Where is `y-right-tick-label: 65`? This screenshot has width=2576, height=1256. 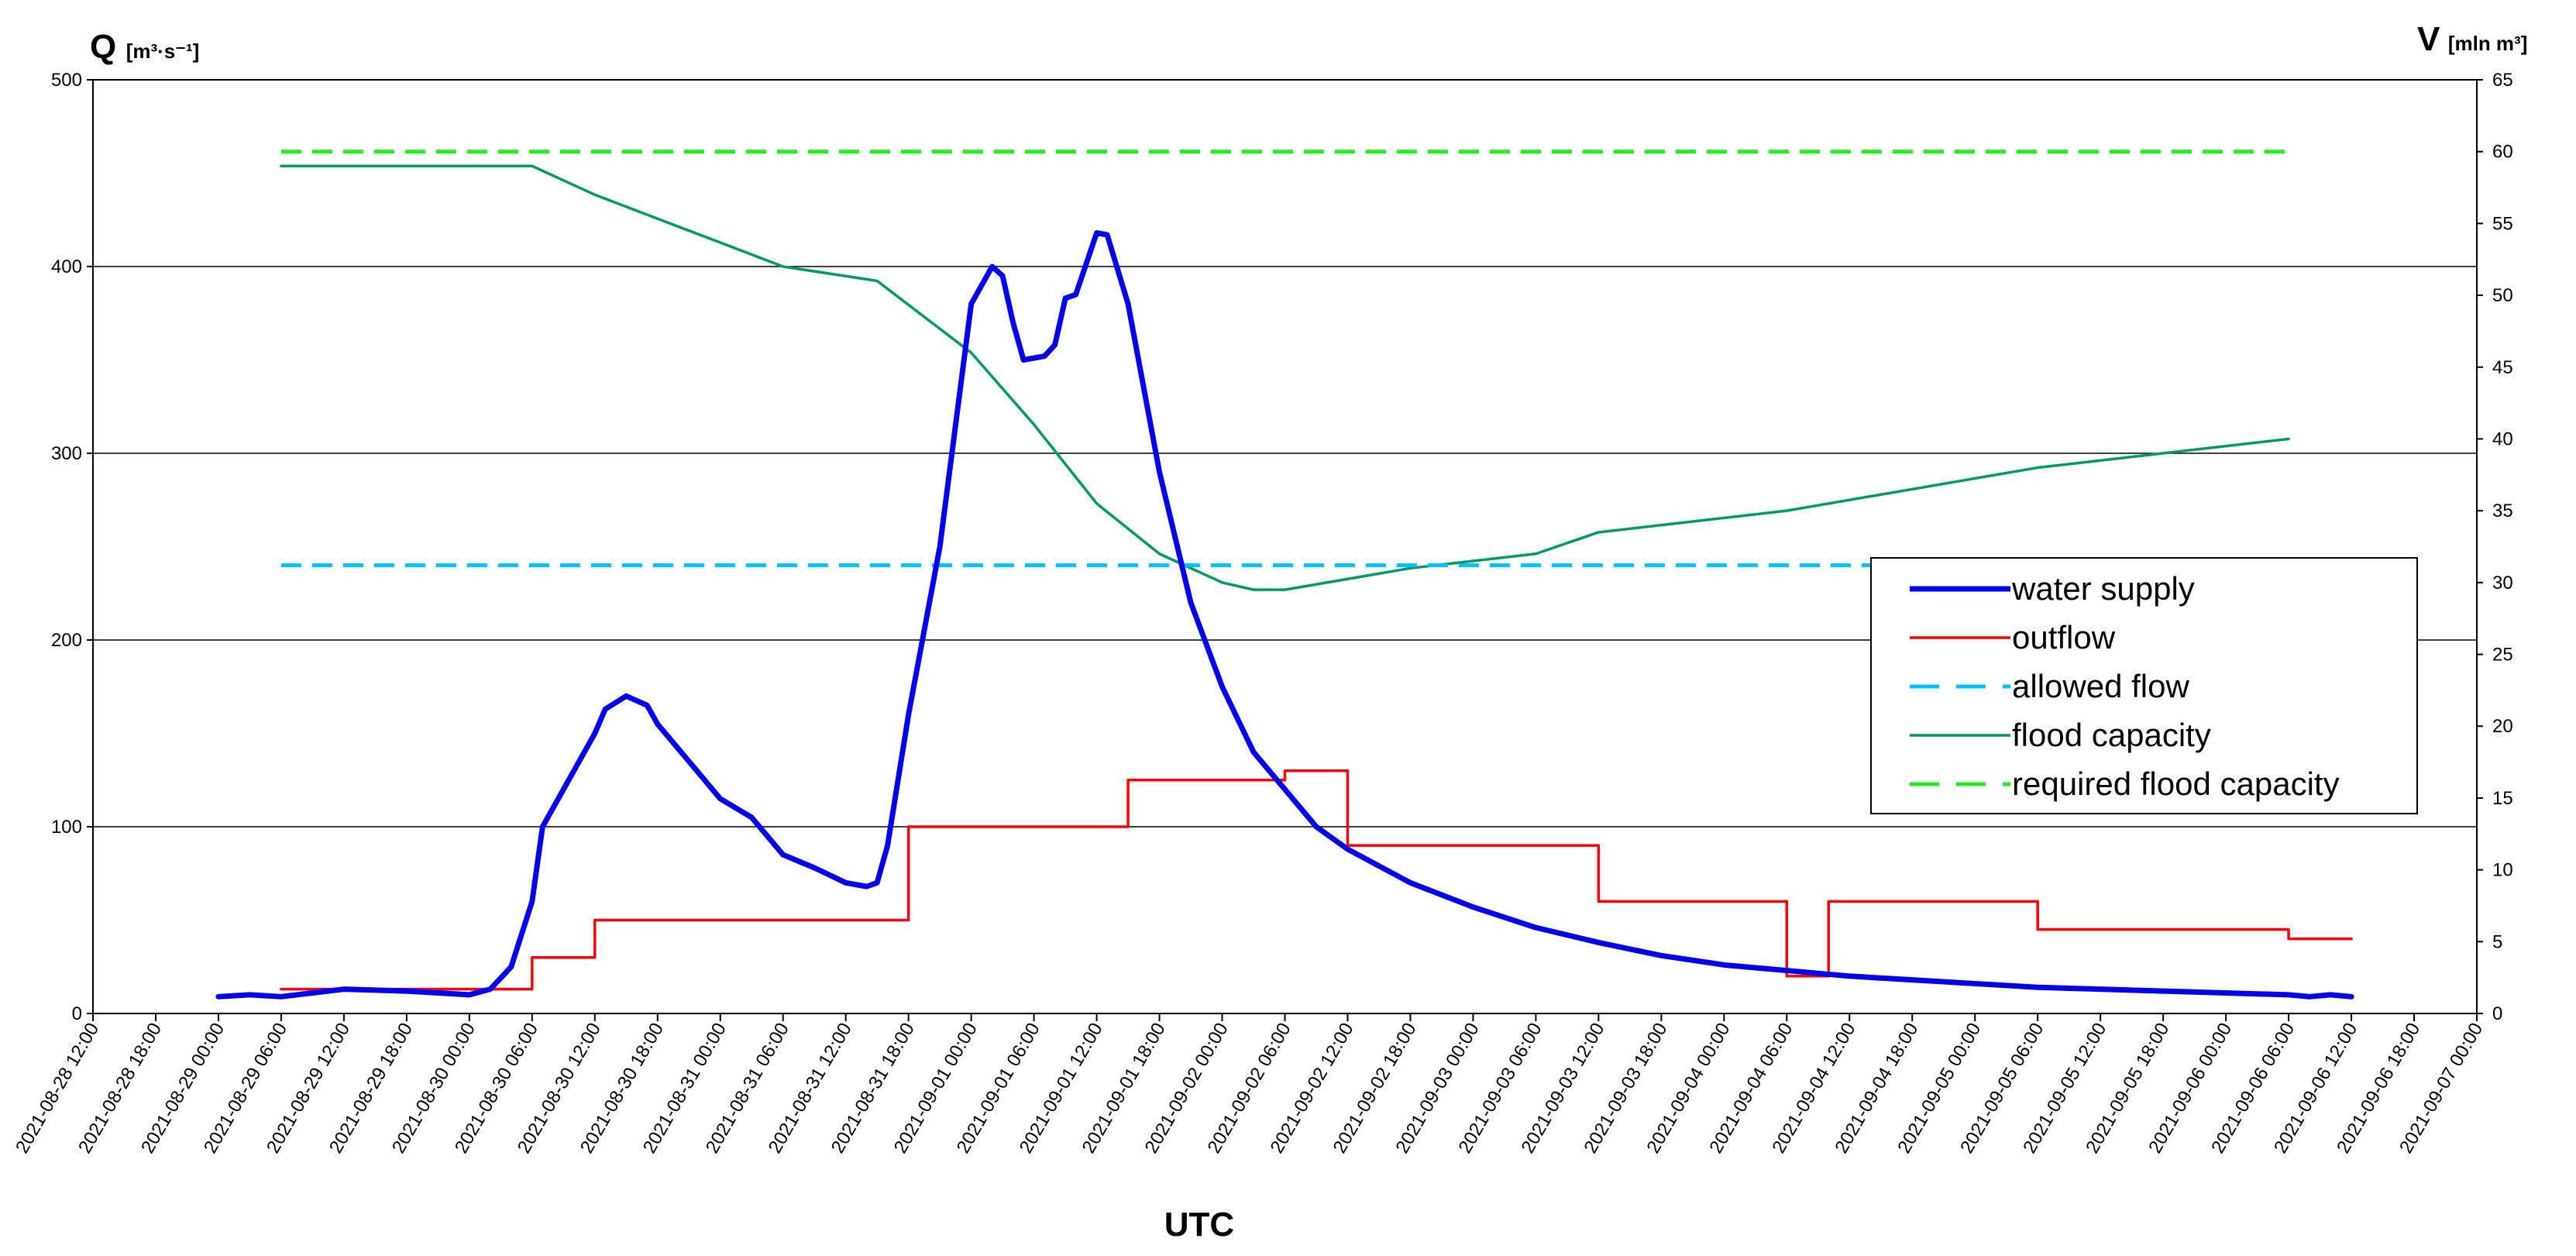 y-right-tick-label: 65 is located at coordinates (2502, 80).